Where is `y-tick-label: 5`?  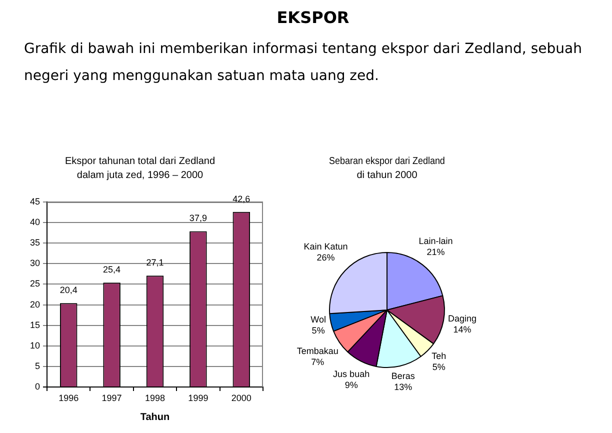
y-tick-label: 5 is located at coordinates (37, 365).